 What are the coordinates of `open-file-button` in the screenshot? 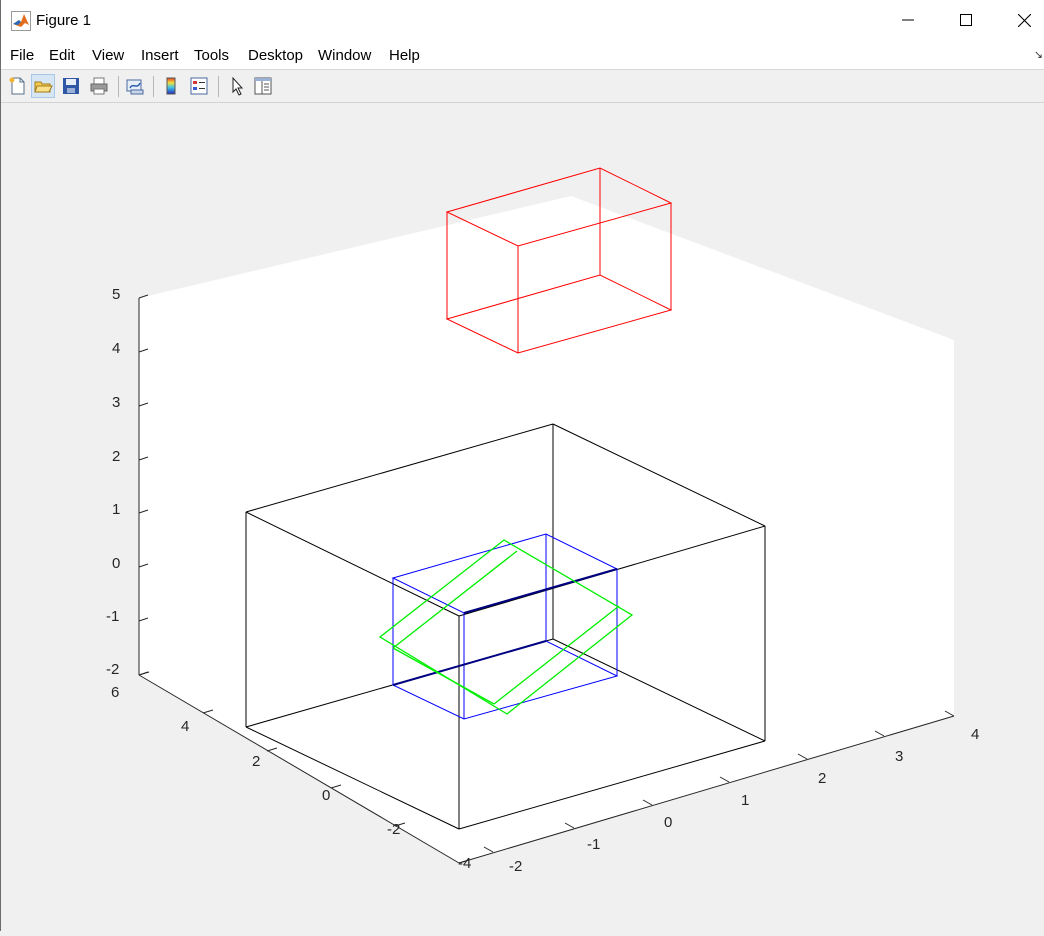 It's located at (43, 86).